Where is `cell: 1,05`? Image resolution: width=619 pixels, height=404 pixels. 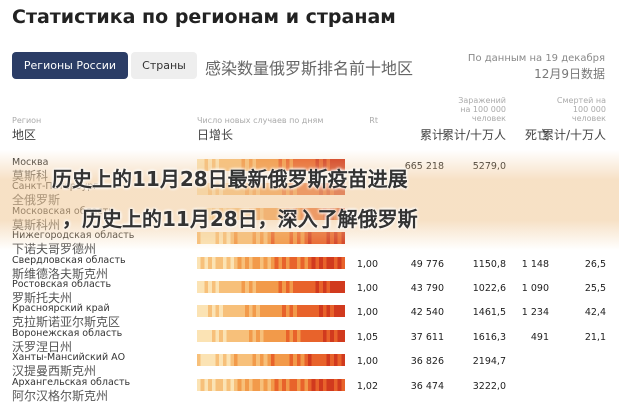
cell: 1,05 is located at coordinates (367, 337).